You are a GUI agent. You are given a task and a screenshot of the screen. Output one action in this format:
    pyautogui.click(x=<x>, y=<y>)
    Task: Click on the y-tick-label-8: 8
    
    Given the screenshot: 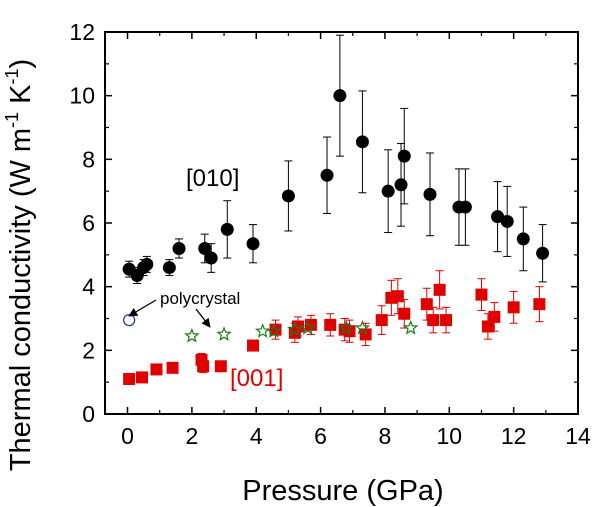 What is the action you would take?
    pyautogui.click(x=88, y=159)
    